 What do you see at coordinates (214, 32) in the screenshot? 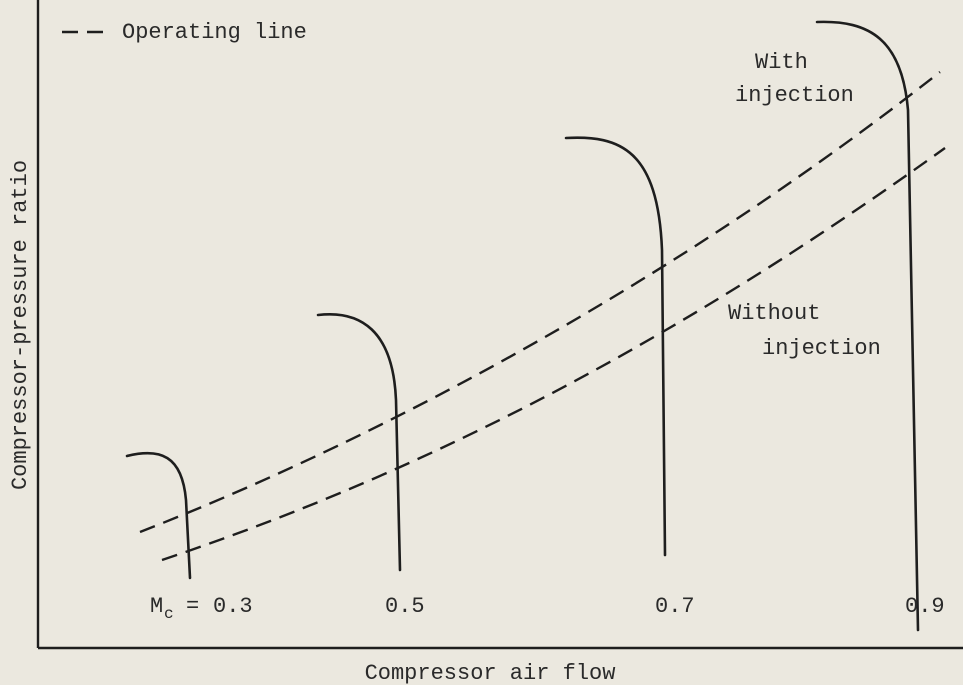
I see `legend-label: Operating line` at bounding box center [214, 32].